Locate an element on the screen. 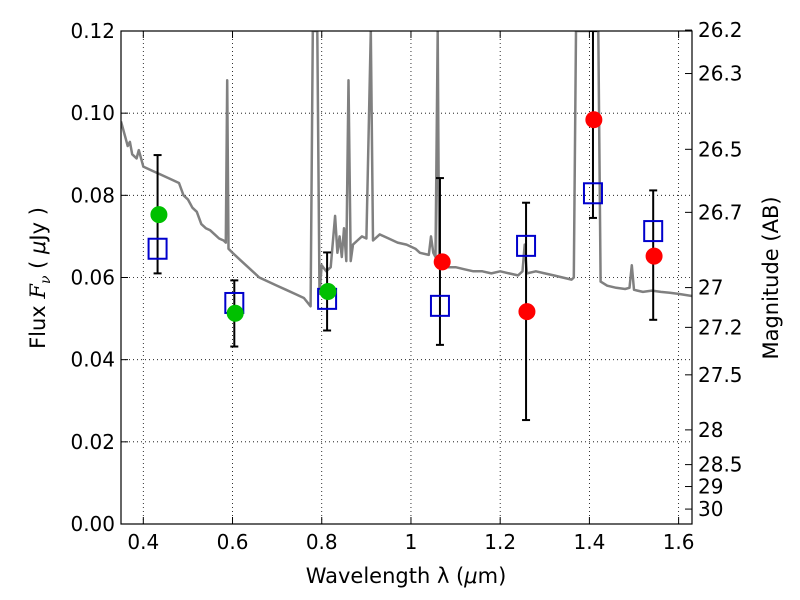 The width and height of the screenshot is (800, 600). mag-tick-label: 27 is located at coordinates (710, 288).